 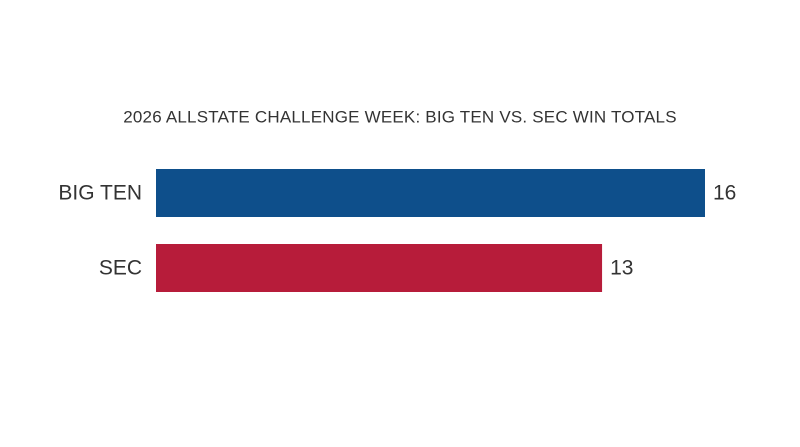 What do you see at coordinates (120, 268) in the screenshot?
I see `category-label: SEC` at bounding box center [120, 268].